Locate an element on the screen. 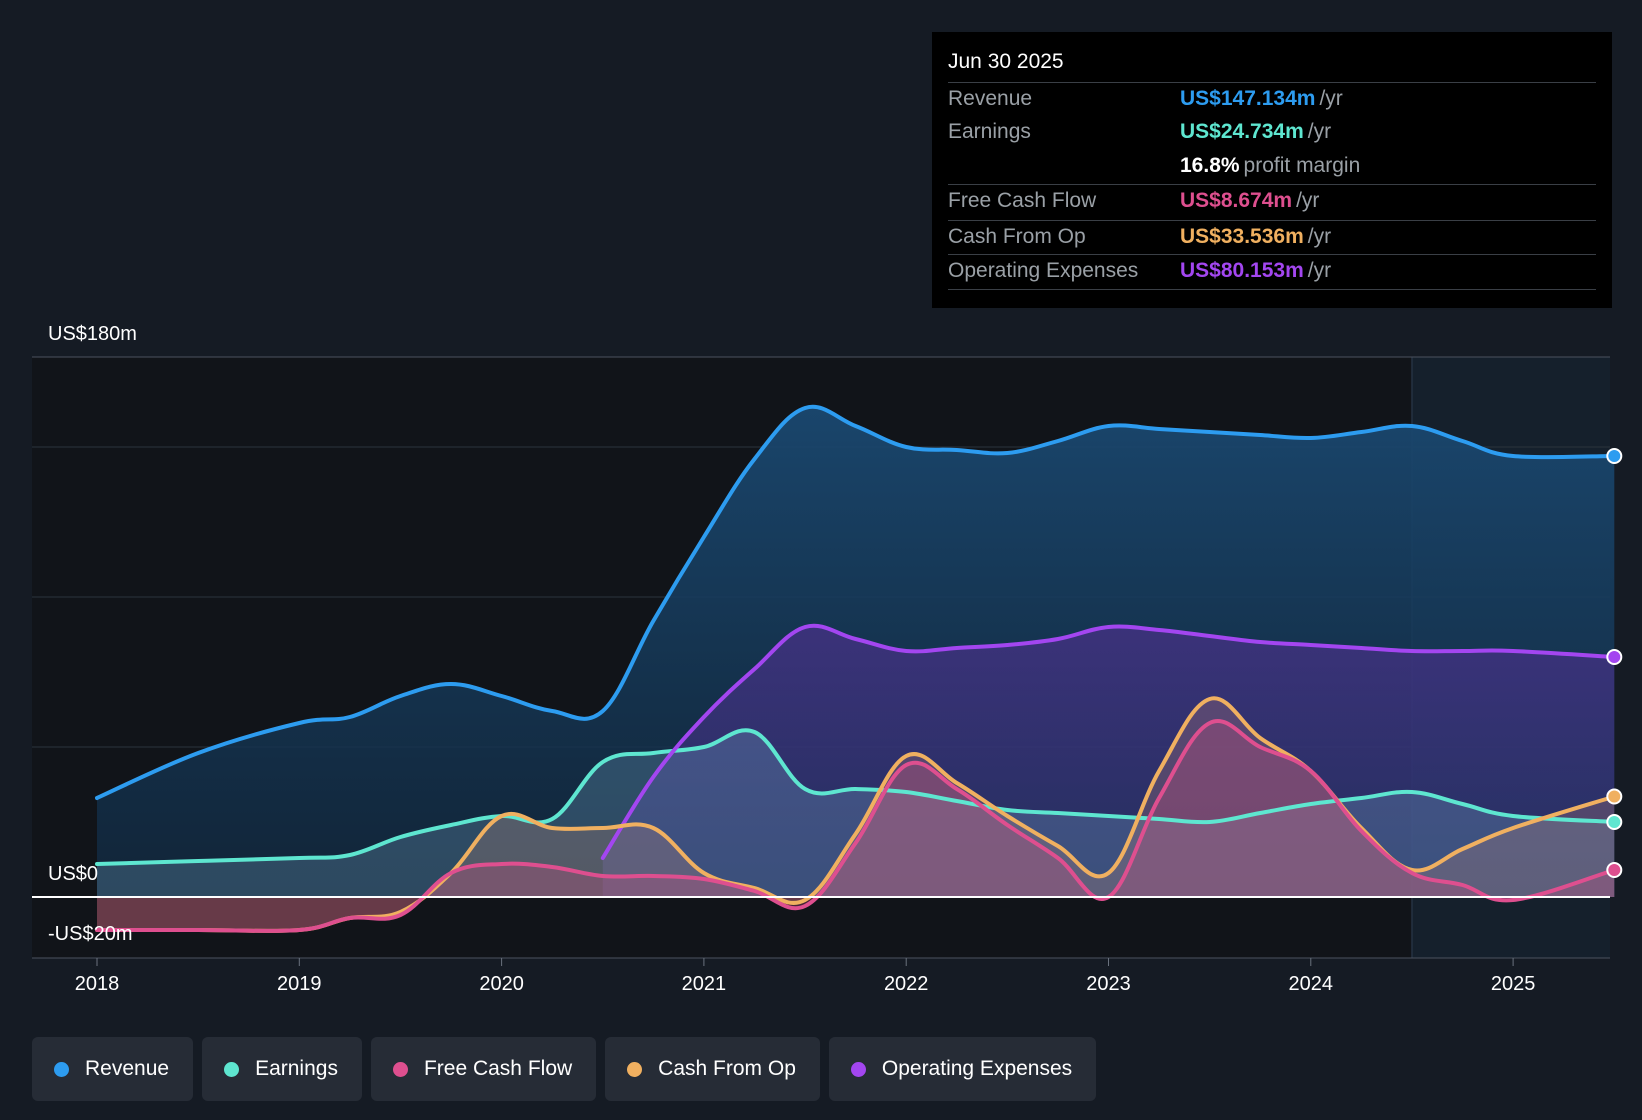  line-earnings is located at coordinates (856, 797).